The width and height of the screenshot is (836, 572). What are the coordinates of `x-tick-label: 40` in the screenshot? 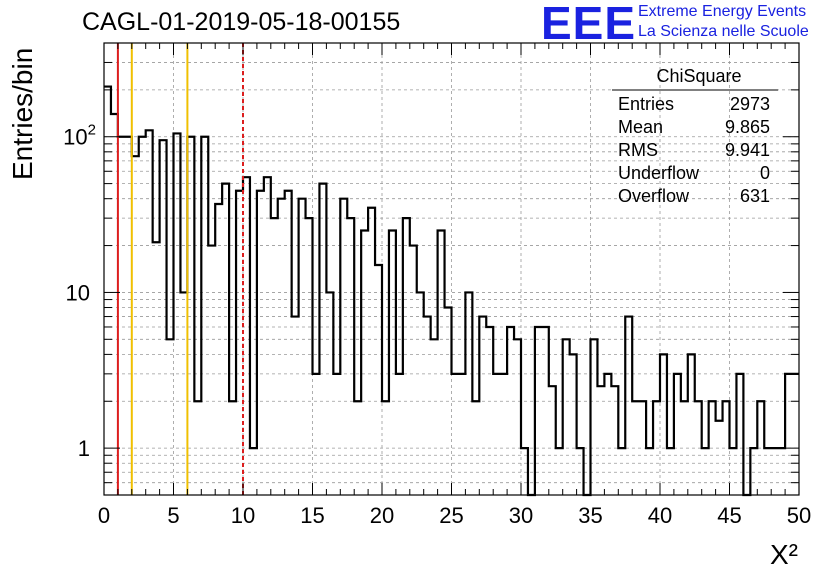 It's located at (660, 515).